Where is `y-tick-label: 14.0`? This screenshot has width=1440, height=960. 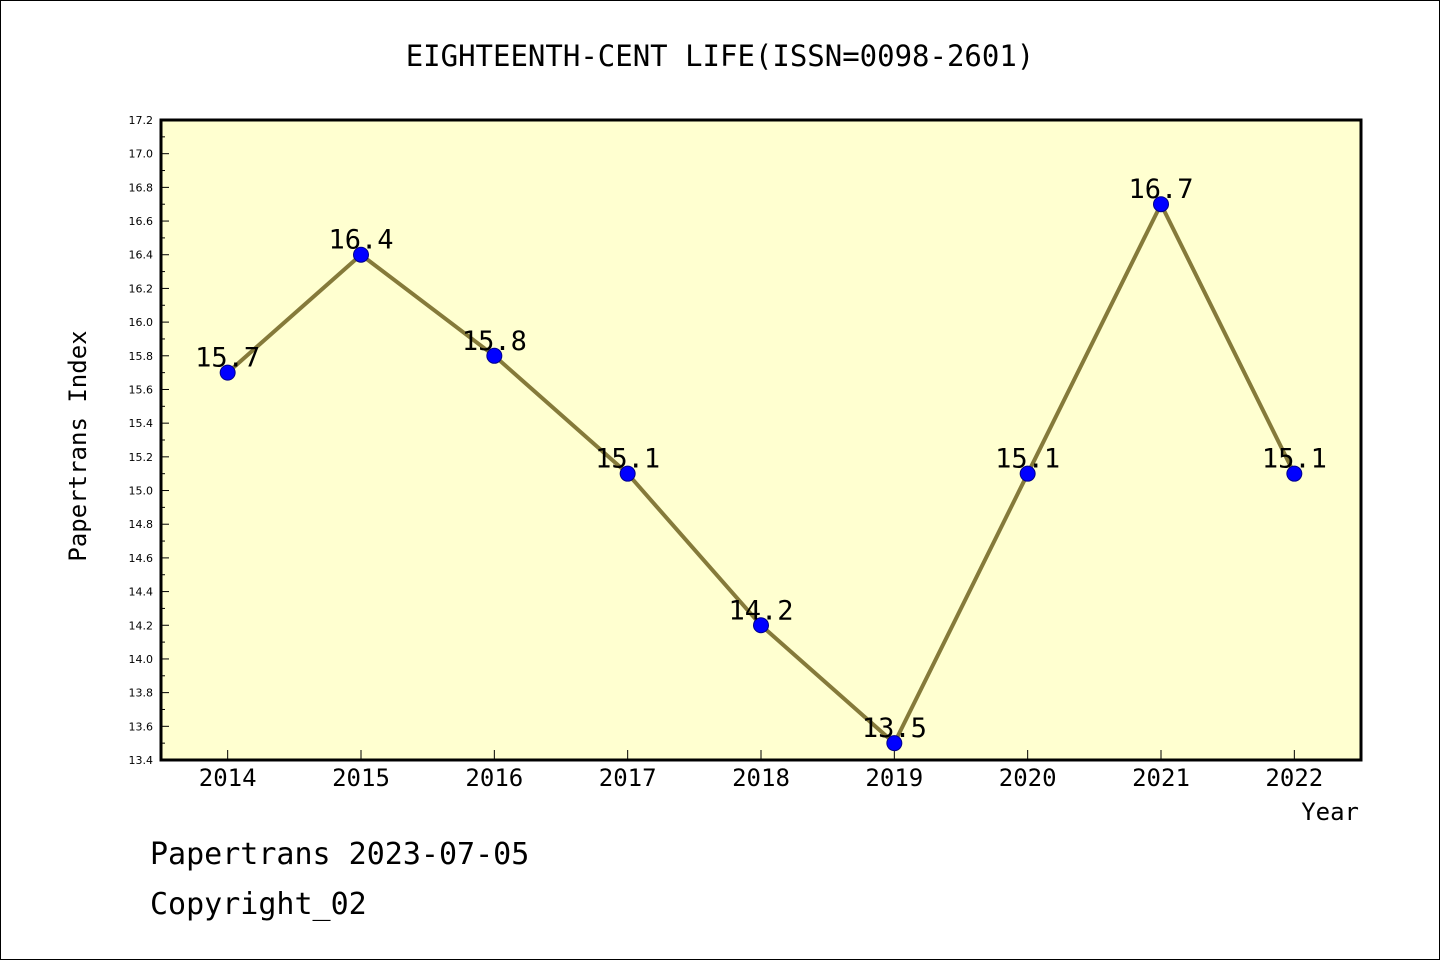 y-tick-label: 14.0 is located at coordinates (141, 659).